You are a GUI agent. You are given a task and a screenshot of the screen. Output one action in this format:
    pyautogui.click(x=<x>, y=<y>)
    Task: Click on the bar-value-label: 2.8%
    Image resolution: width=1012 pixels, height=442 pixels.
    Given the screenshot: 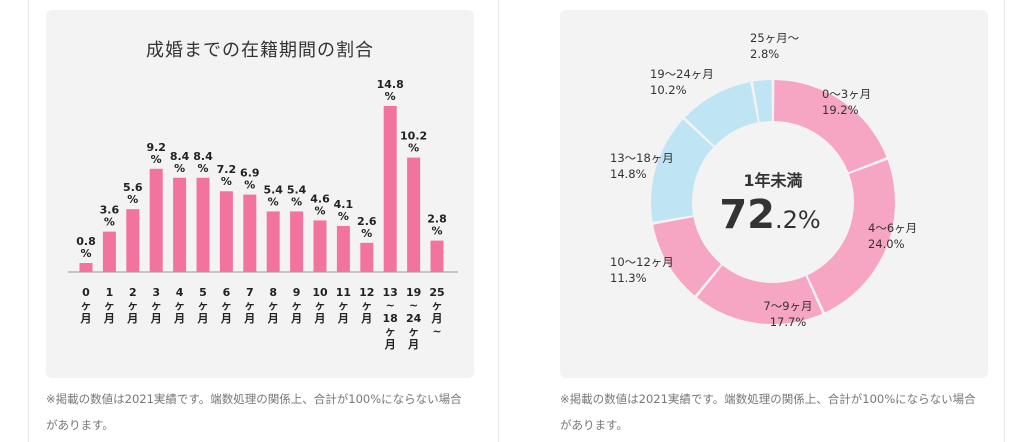 What is the action you would take?
    pyautogui.click(x=437, y=225)
    